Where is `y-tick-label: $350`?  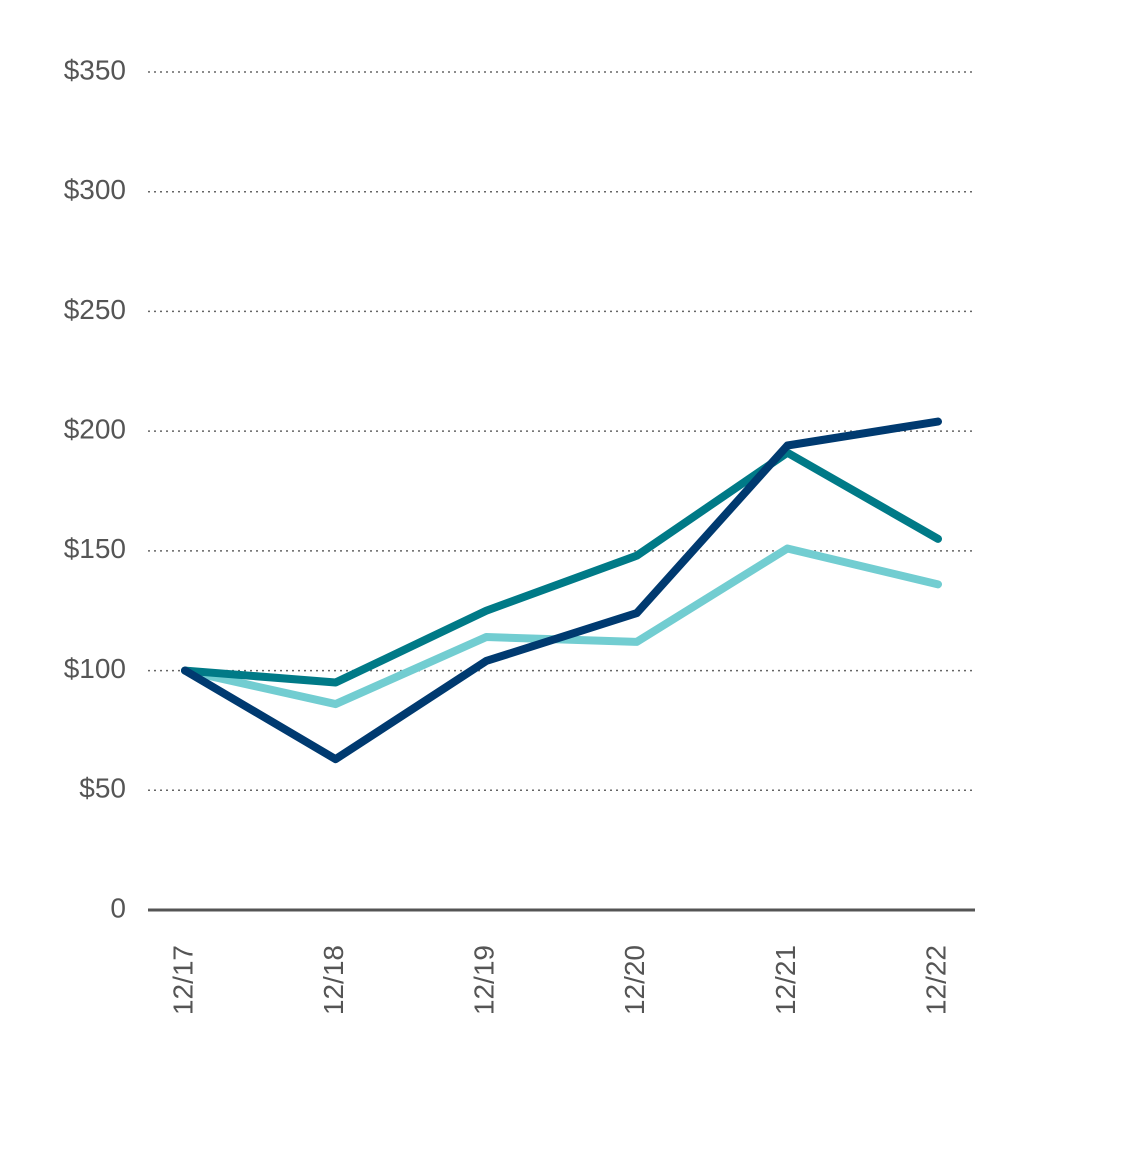
y-tick-label: $350 is located at coordinates (95, 69).